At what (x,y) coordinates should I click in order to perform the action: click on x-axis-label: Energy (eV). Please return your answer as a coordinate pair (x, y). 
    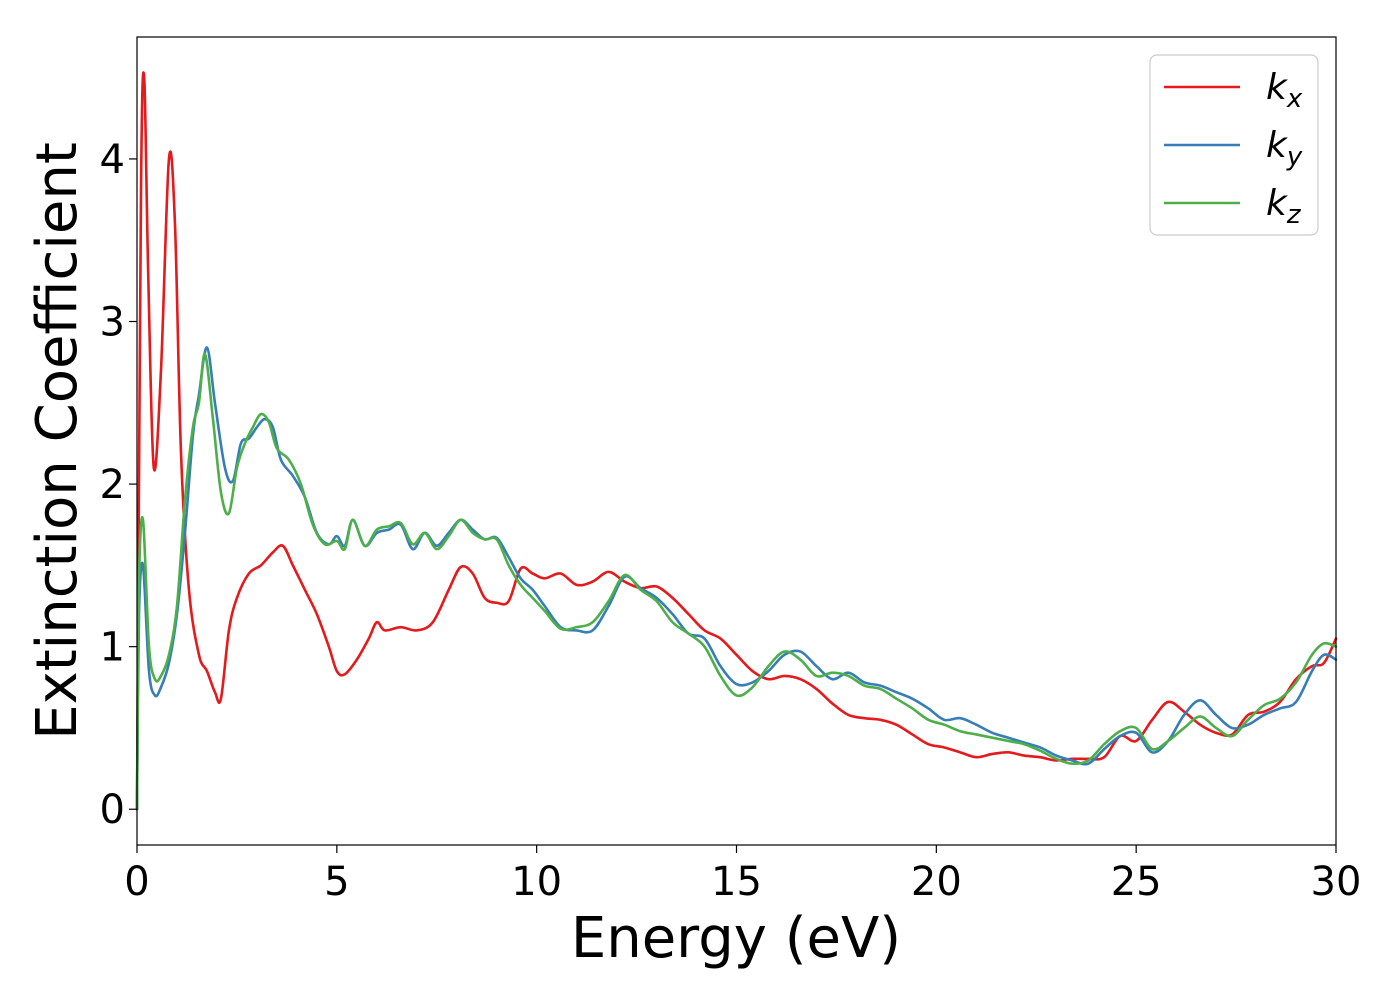
    Looking at the image, I should click on (736, 938).